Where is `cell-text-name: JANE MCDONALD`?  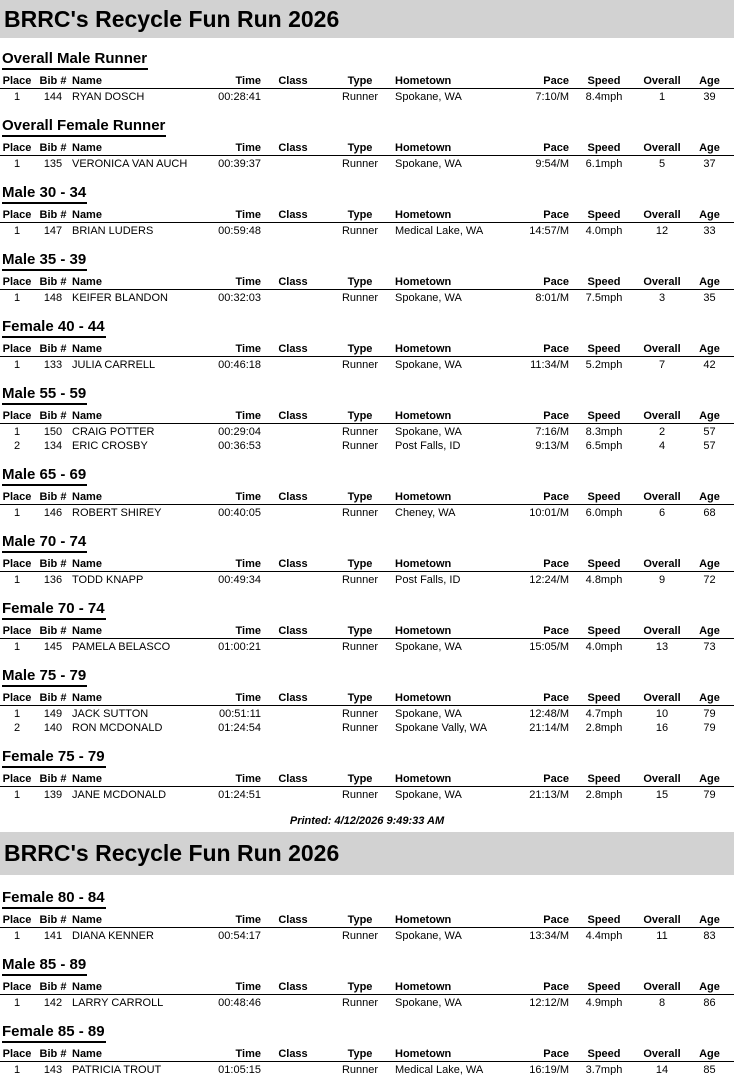 cell-text-name: JANE MCDONALD is located at coordinates (119, 795).